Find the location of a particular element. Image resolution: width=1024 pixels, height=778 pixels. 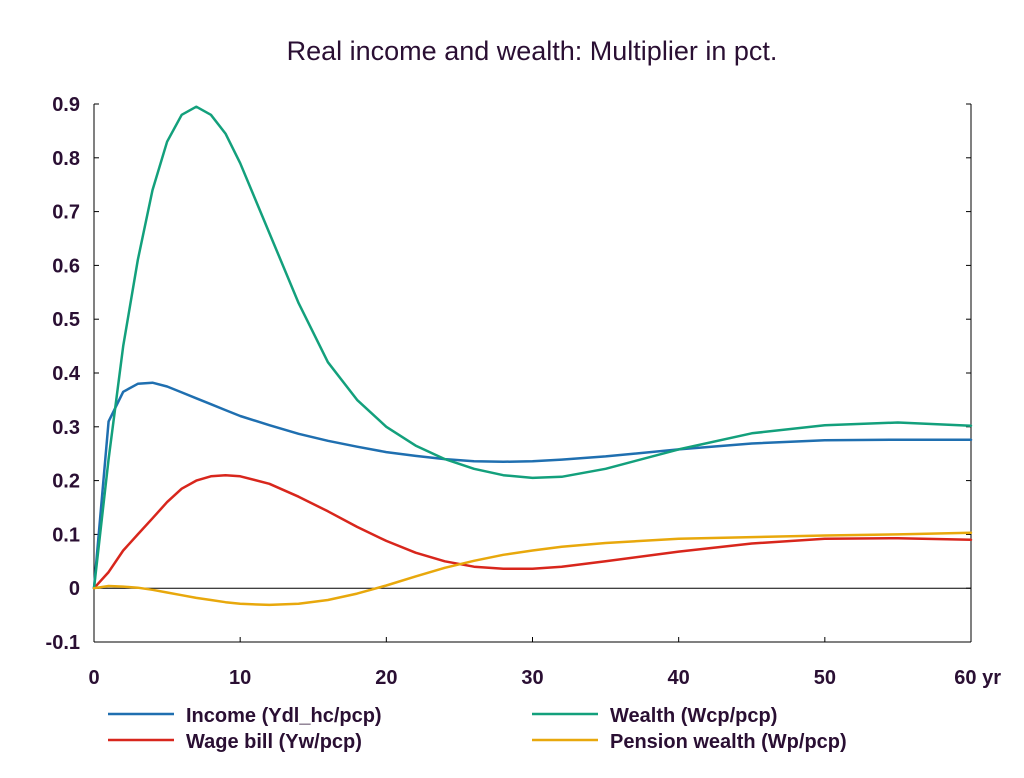

y-tick-label: 0.6 is located at coordinates (66, 266).